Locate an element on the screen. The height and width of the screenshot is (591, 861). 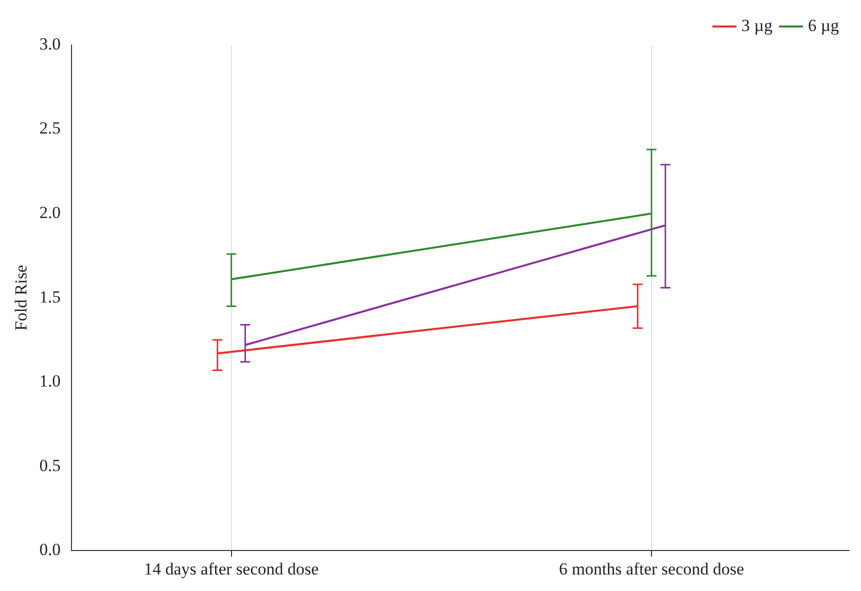
y-tick-label: 0.5 is located at coordinates (50, 465).